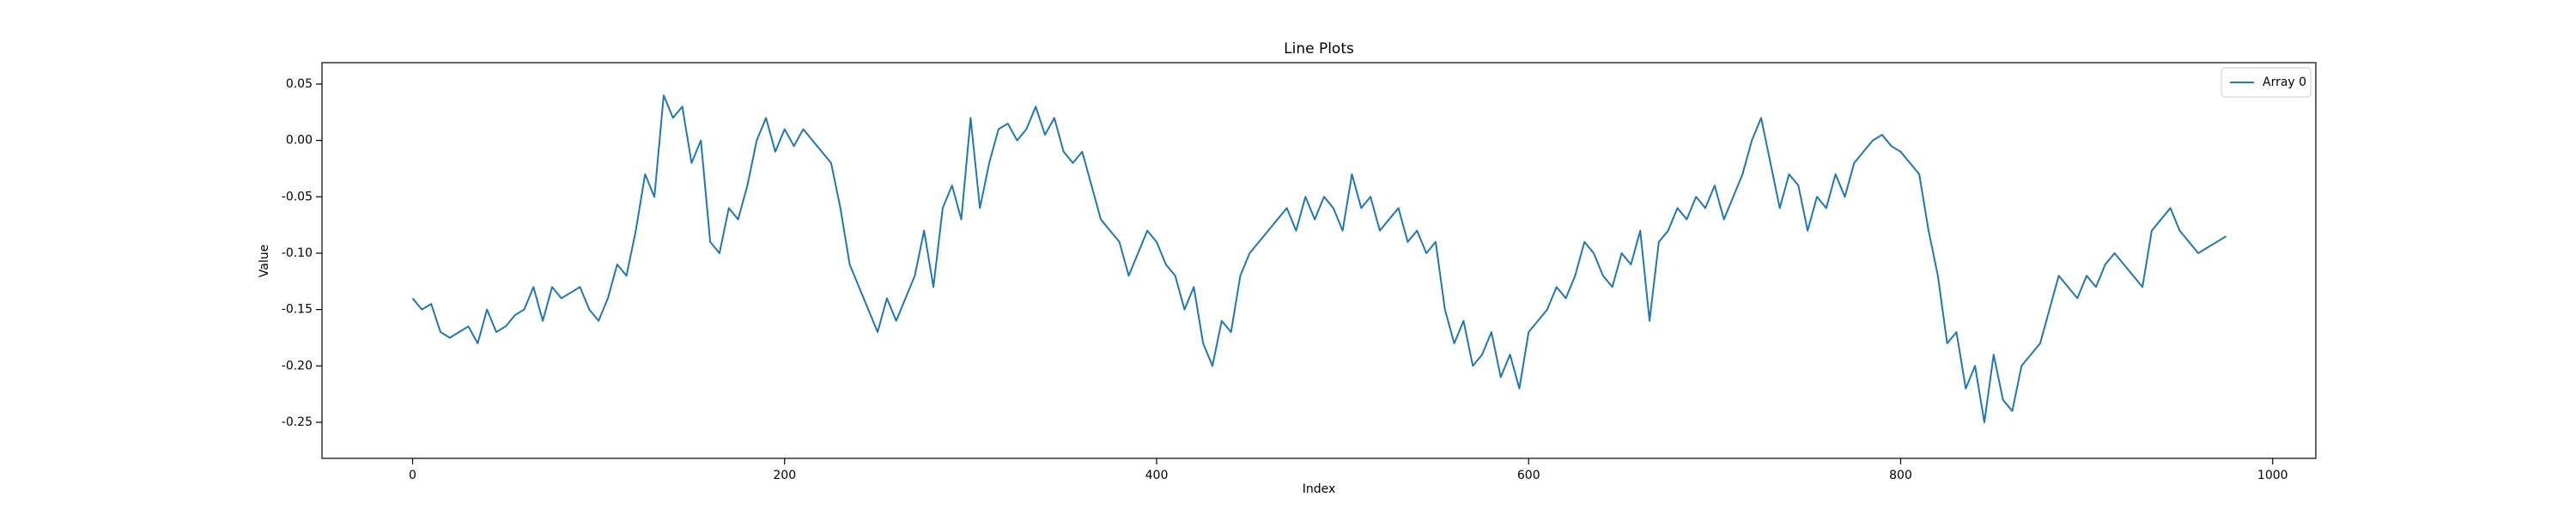 The width and height of the screenshot is (2576, 515). What do you see at coordinates (2284, 82) in the screenshot?
I see `legend-label: Array 0` at bounding box center [2284, 82].